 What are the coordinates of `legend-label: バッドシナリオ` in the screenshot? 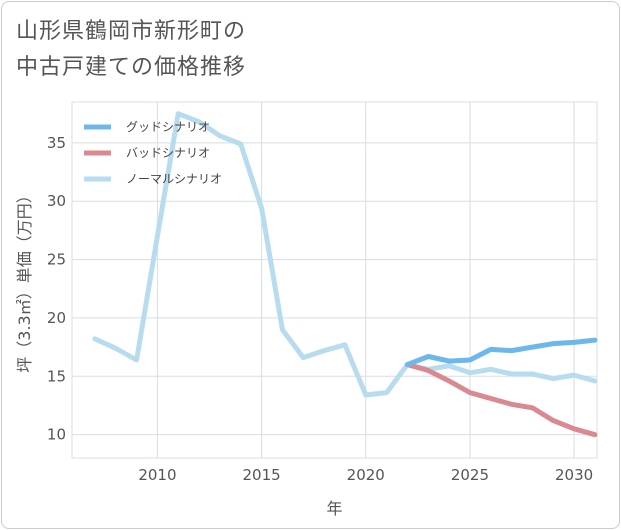 It's located at (168, 153).